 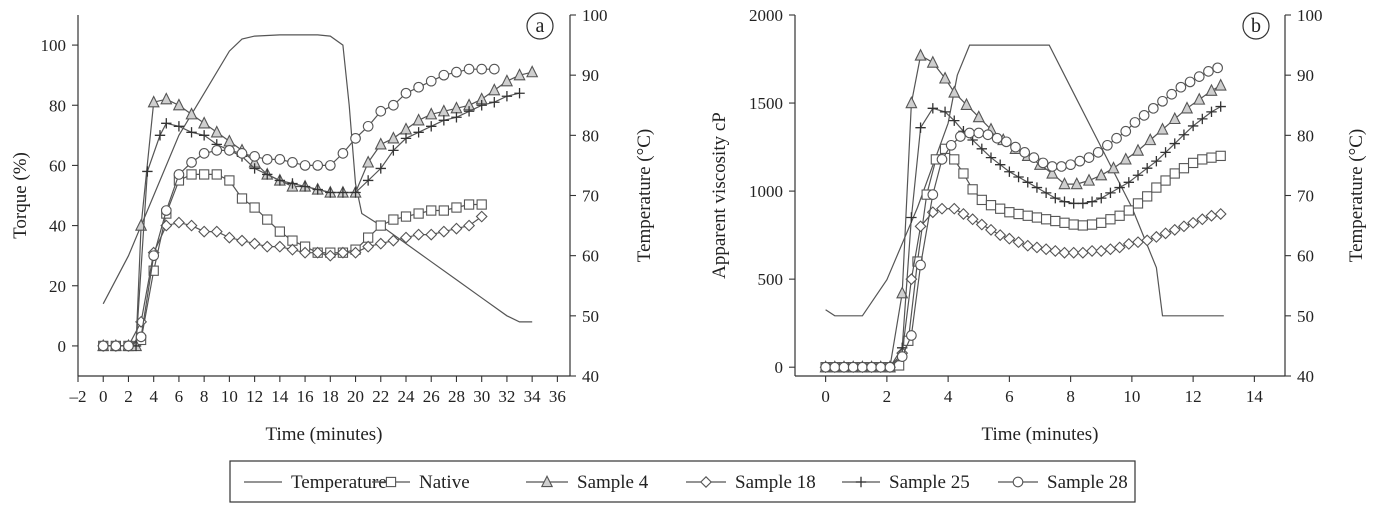 What do you see at coordinates (929, 482) in the screenshot?
I see `legend-label-s25: Sample 25` at bounding box center [929, 482].